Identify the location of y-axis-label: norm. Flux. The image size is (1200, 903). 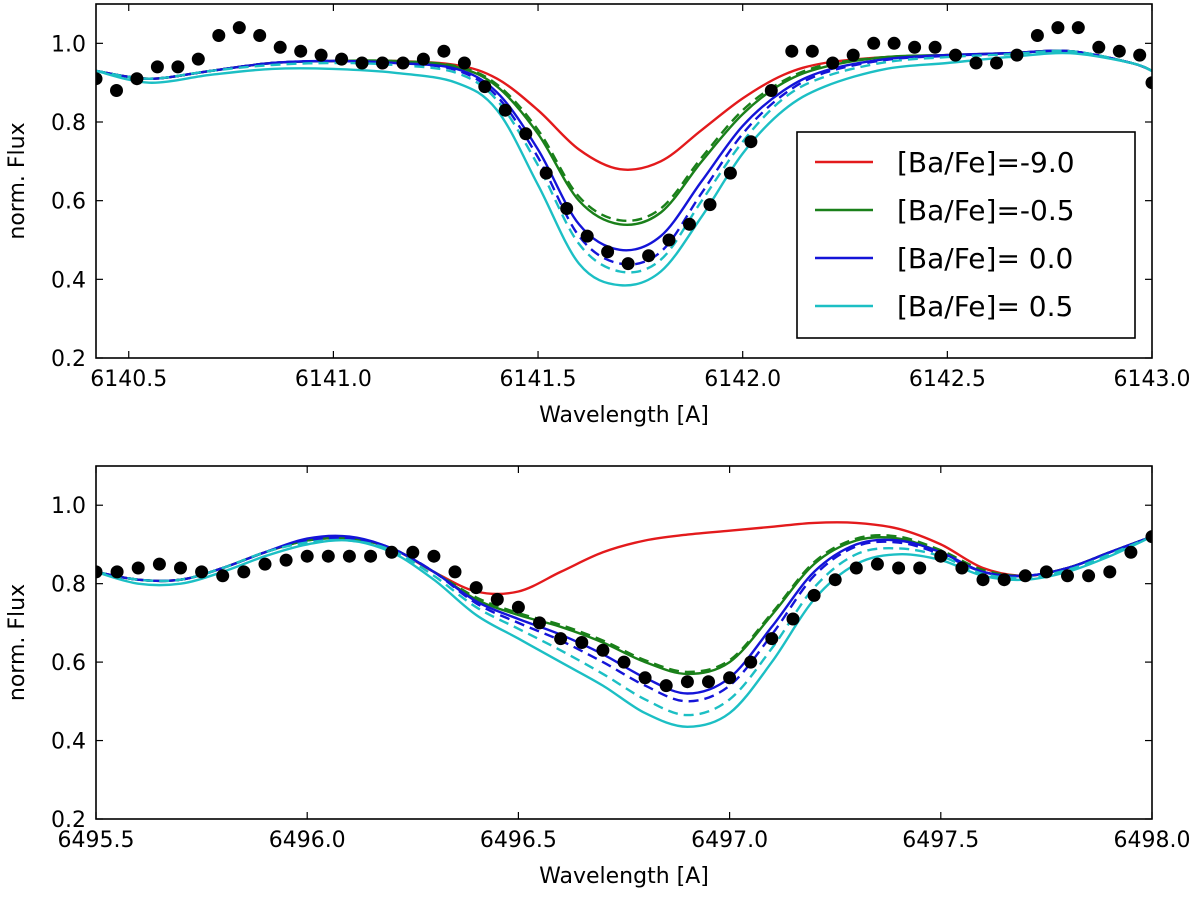
(17, 642).